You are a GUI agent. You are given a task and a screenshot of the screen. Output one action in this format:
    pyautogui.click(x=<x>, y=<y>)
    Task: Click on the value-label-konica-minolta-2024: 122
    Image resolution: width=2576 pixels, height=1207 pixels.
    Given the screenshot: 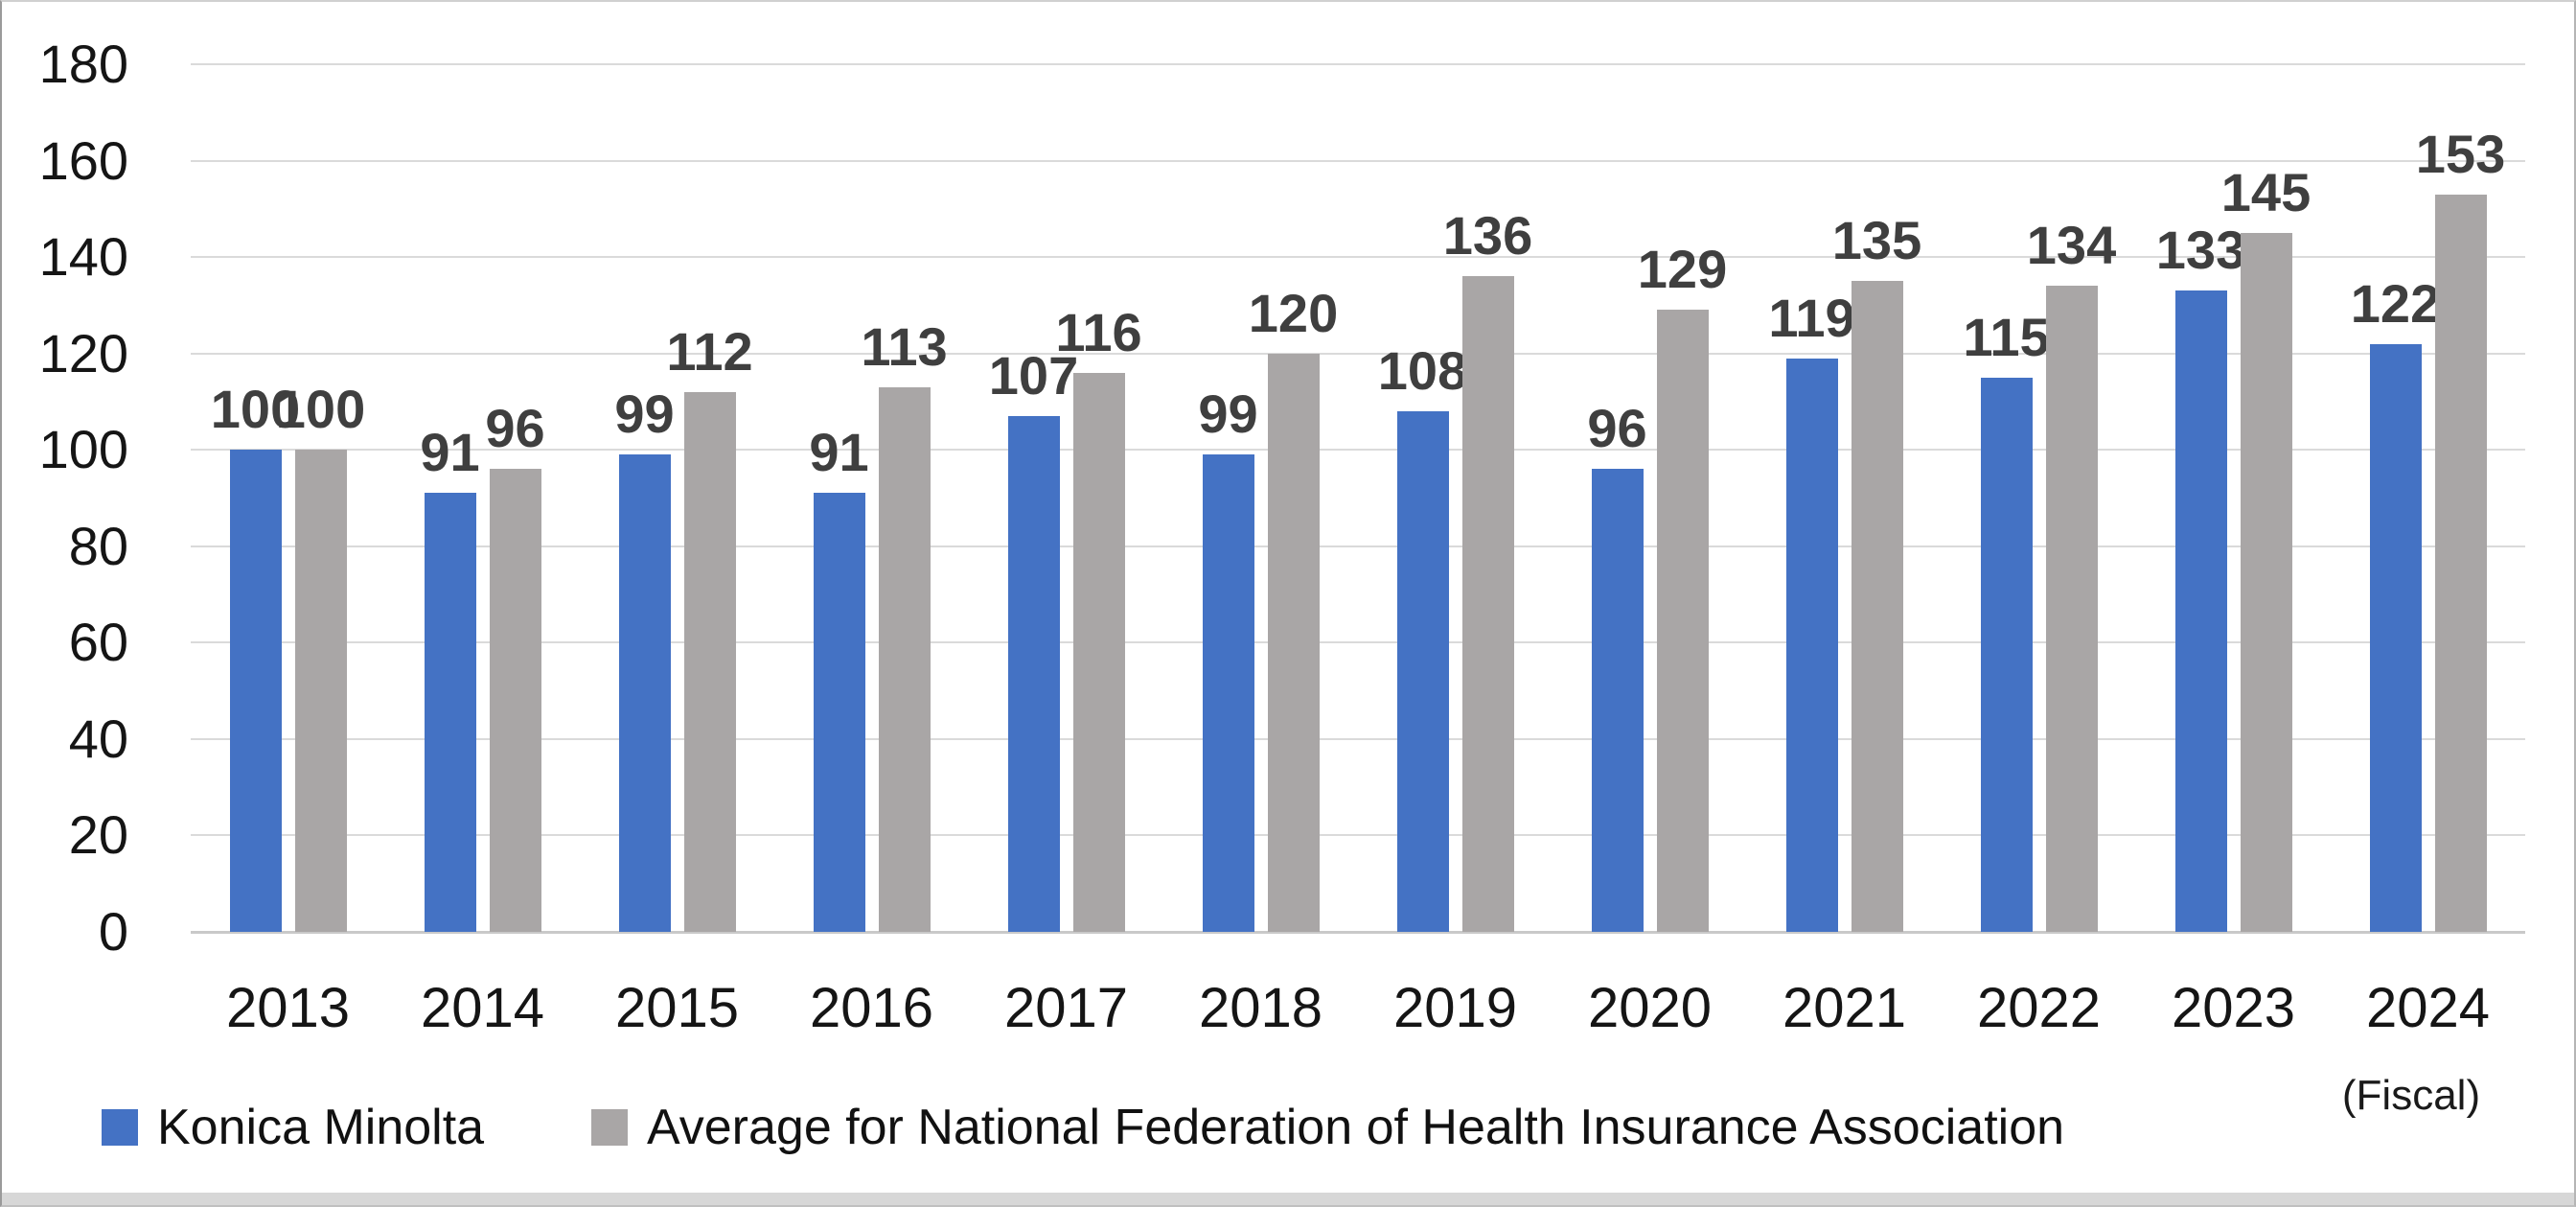 What is the action you would take?
    pyautogui.click(x=2395, y=303)
    